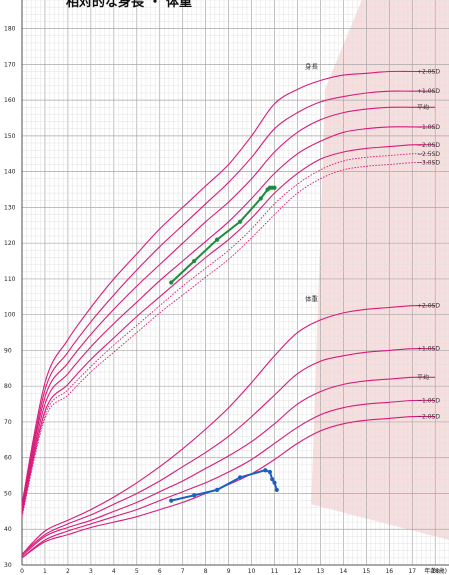 Image resolution: width=449 pixels, height=575 pixels. Describe the element at coordinates (8, 386) in the screenshot. I see `y-tick-label: 80` at that location.